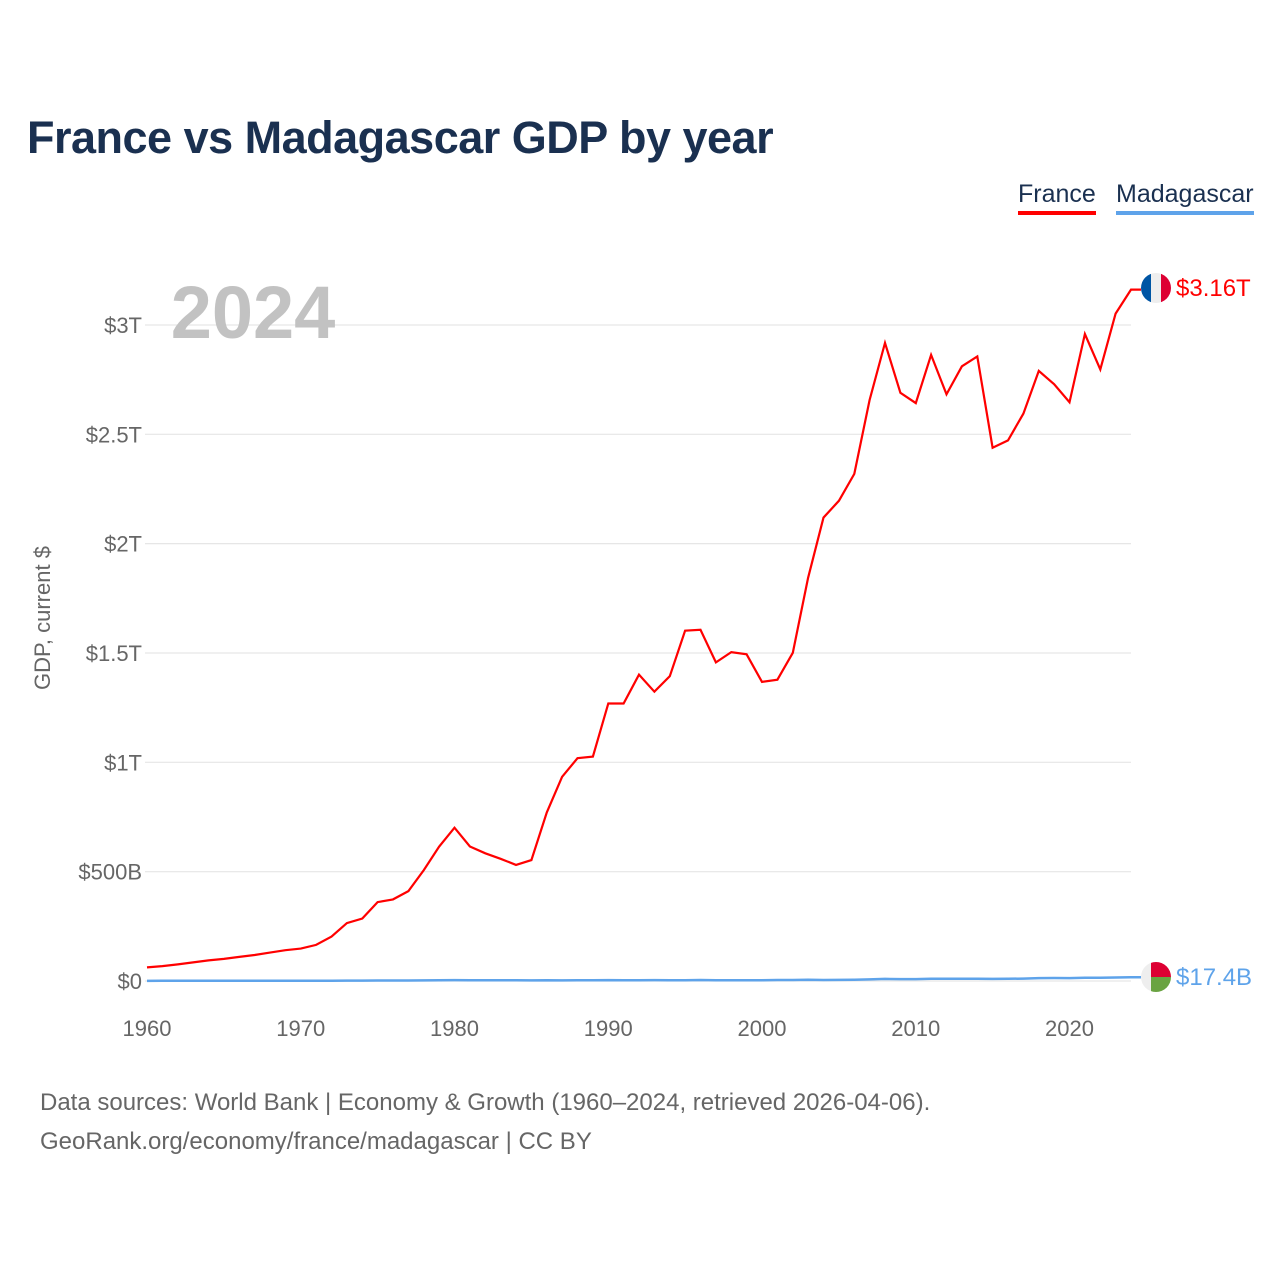 The width and height of the screenshot is (1280, 1280). What do you see at coordinates (123, 762) in the screenshot?
I see `y-tick-label: $1T` at bounding box center [123, 762].